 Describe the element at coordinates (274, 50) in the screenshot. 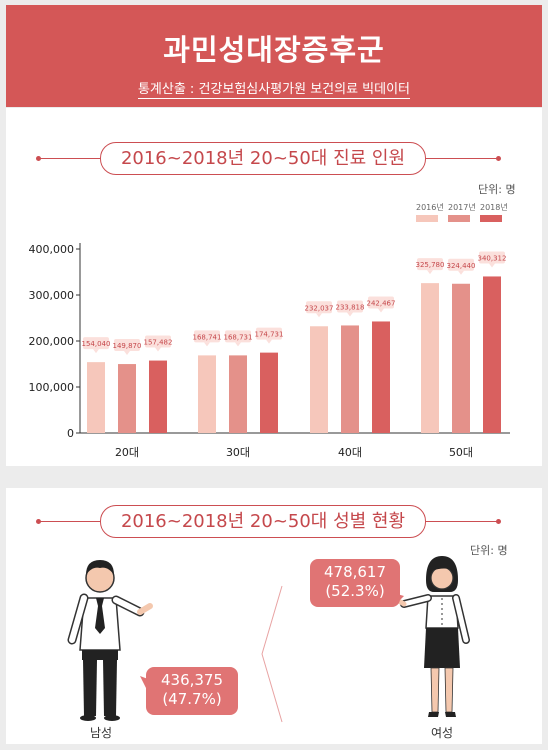

I see `page-title: 과민성대장증후군` at that location.